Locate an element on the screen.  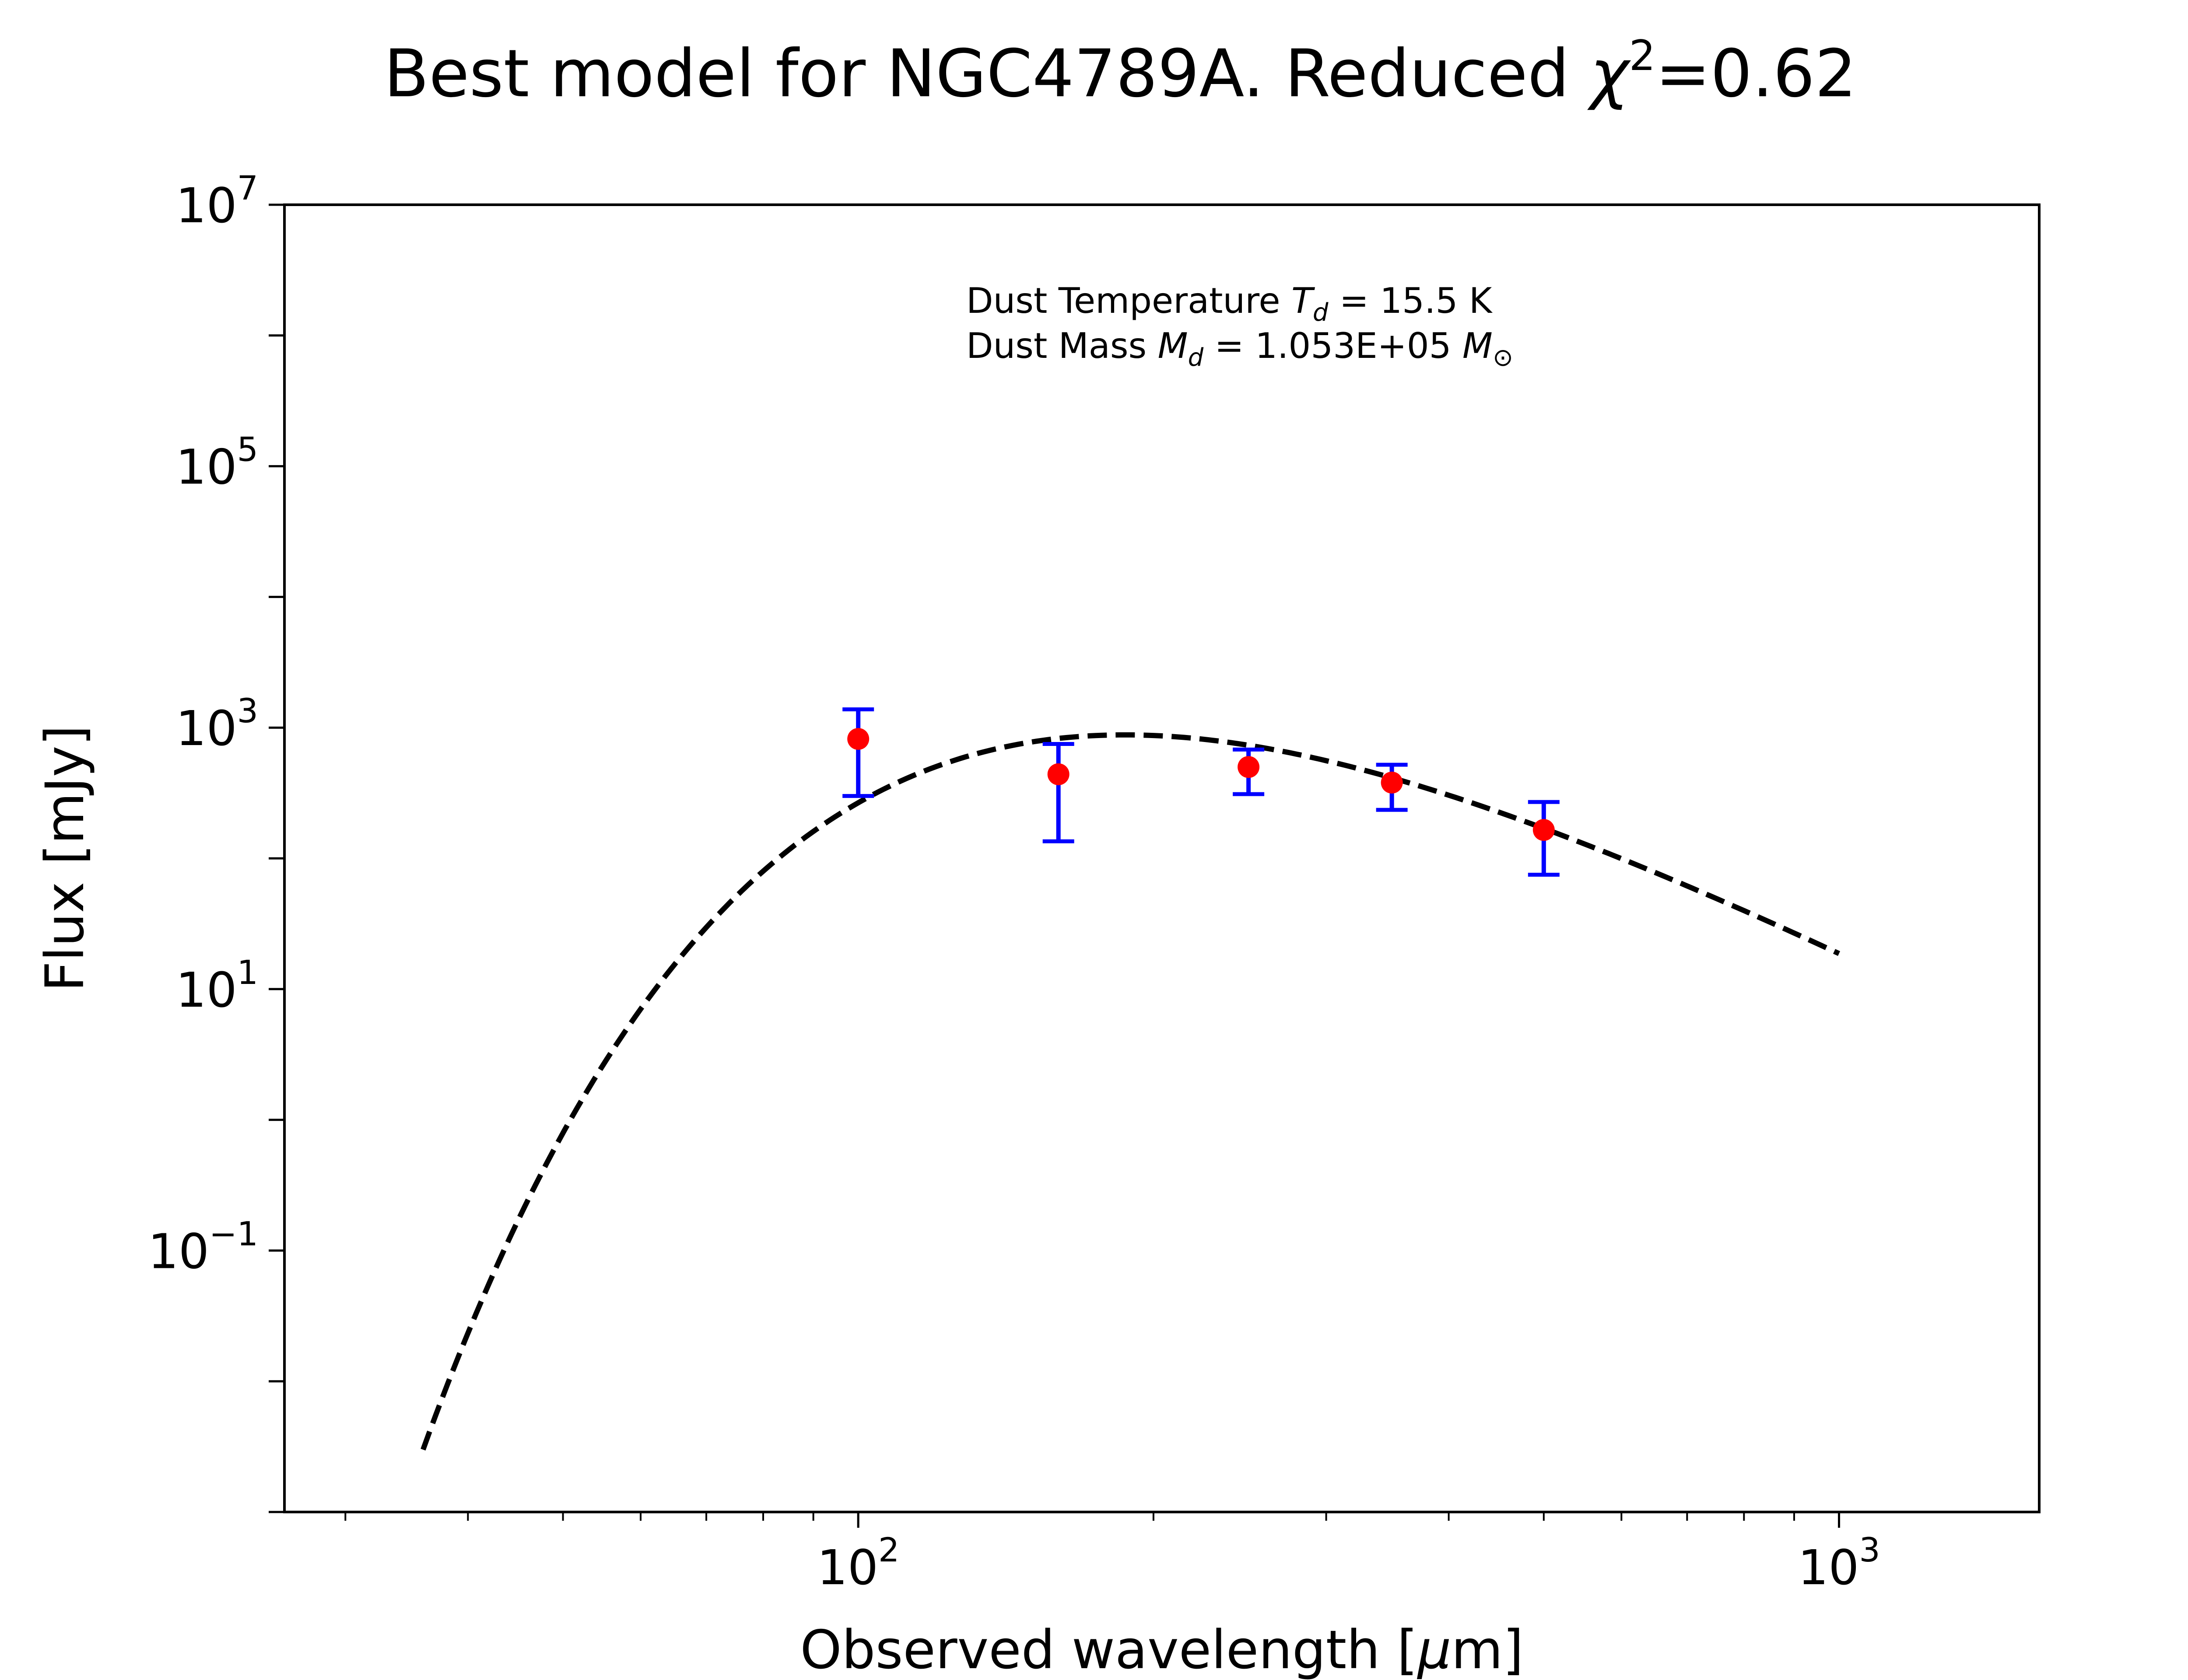
chart-title: Best model for NGC4789A. Reduced χ2=0.62 is located at coordinates (1120, 72).